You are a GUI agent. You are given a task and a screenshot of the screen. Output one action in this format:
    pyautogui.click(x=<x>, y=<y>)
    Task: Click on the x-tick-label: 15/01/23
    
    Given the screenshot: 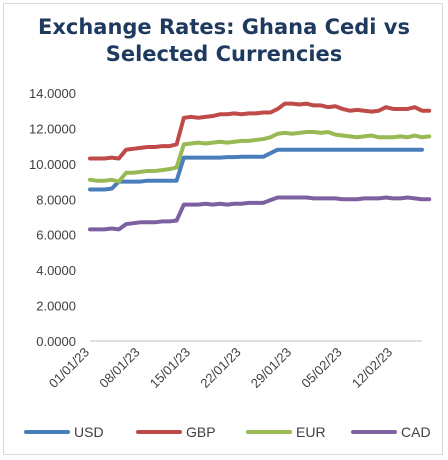 What is the action you would take?
    pyautogui.click(x=170, y=368)
    